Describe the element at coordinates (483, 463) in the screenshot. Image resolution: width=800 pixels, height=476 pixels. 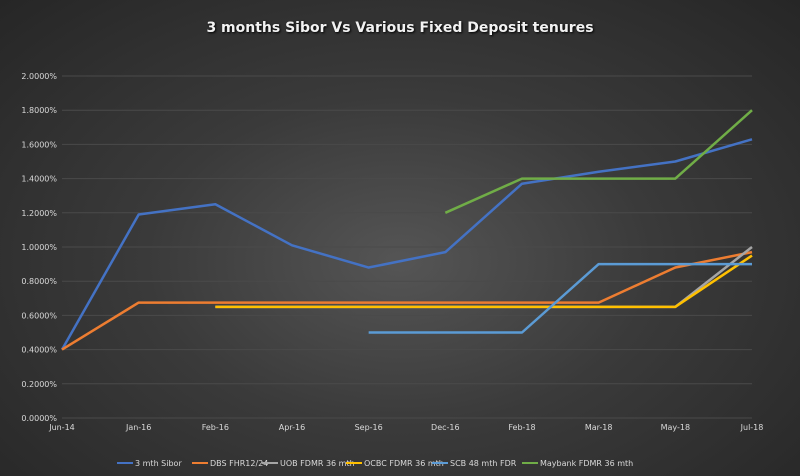
I see `legend-entry: SCB 48 mth FDR` at that location.